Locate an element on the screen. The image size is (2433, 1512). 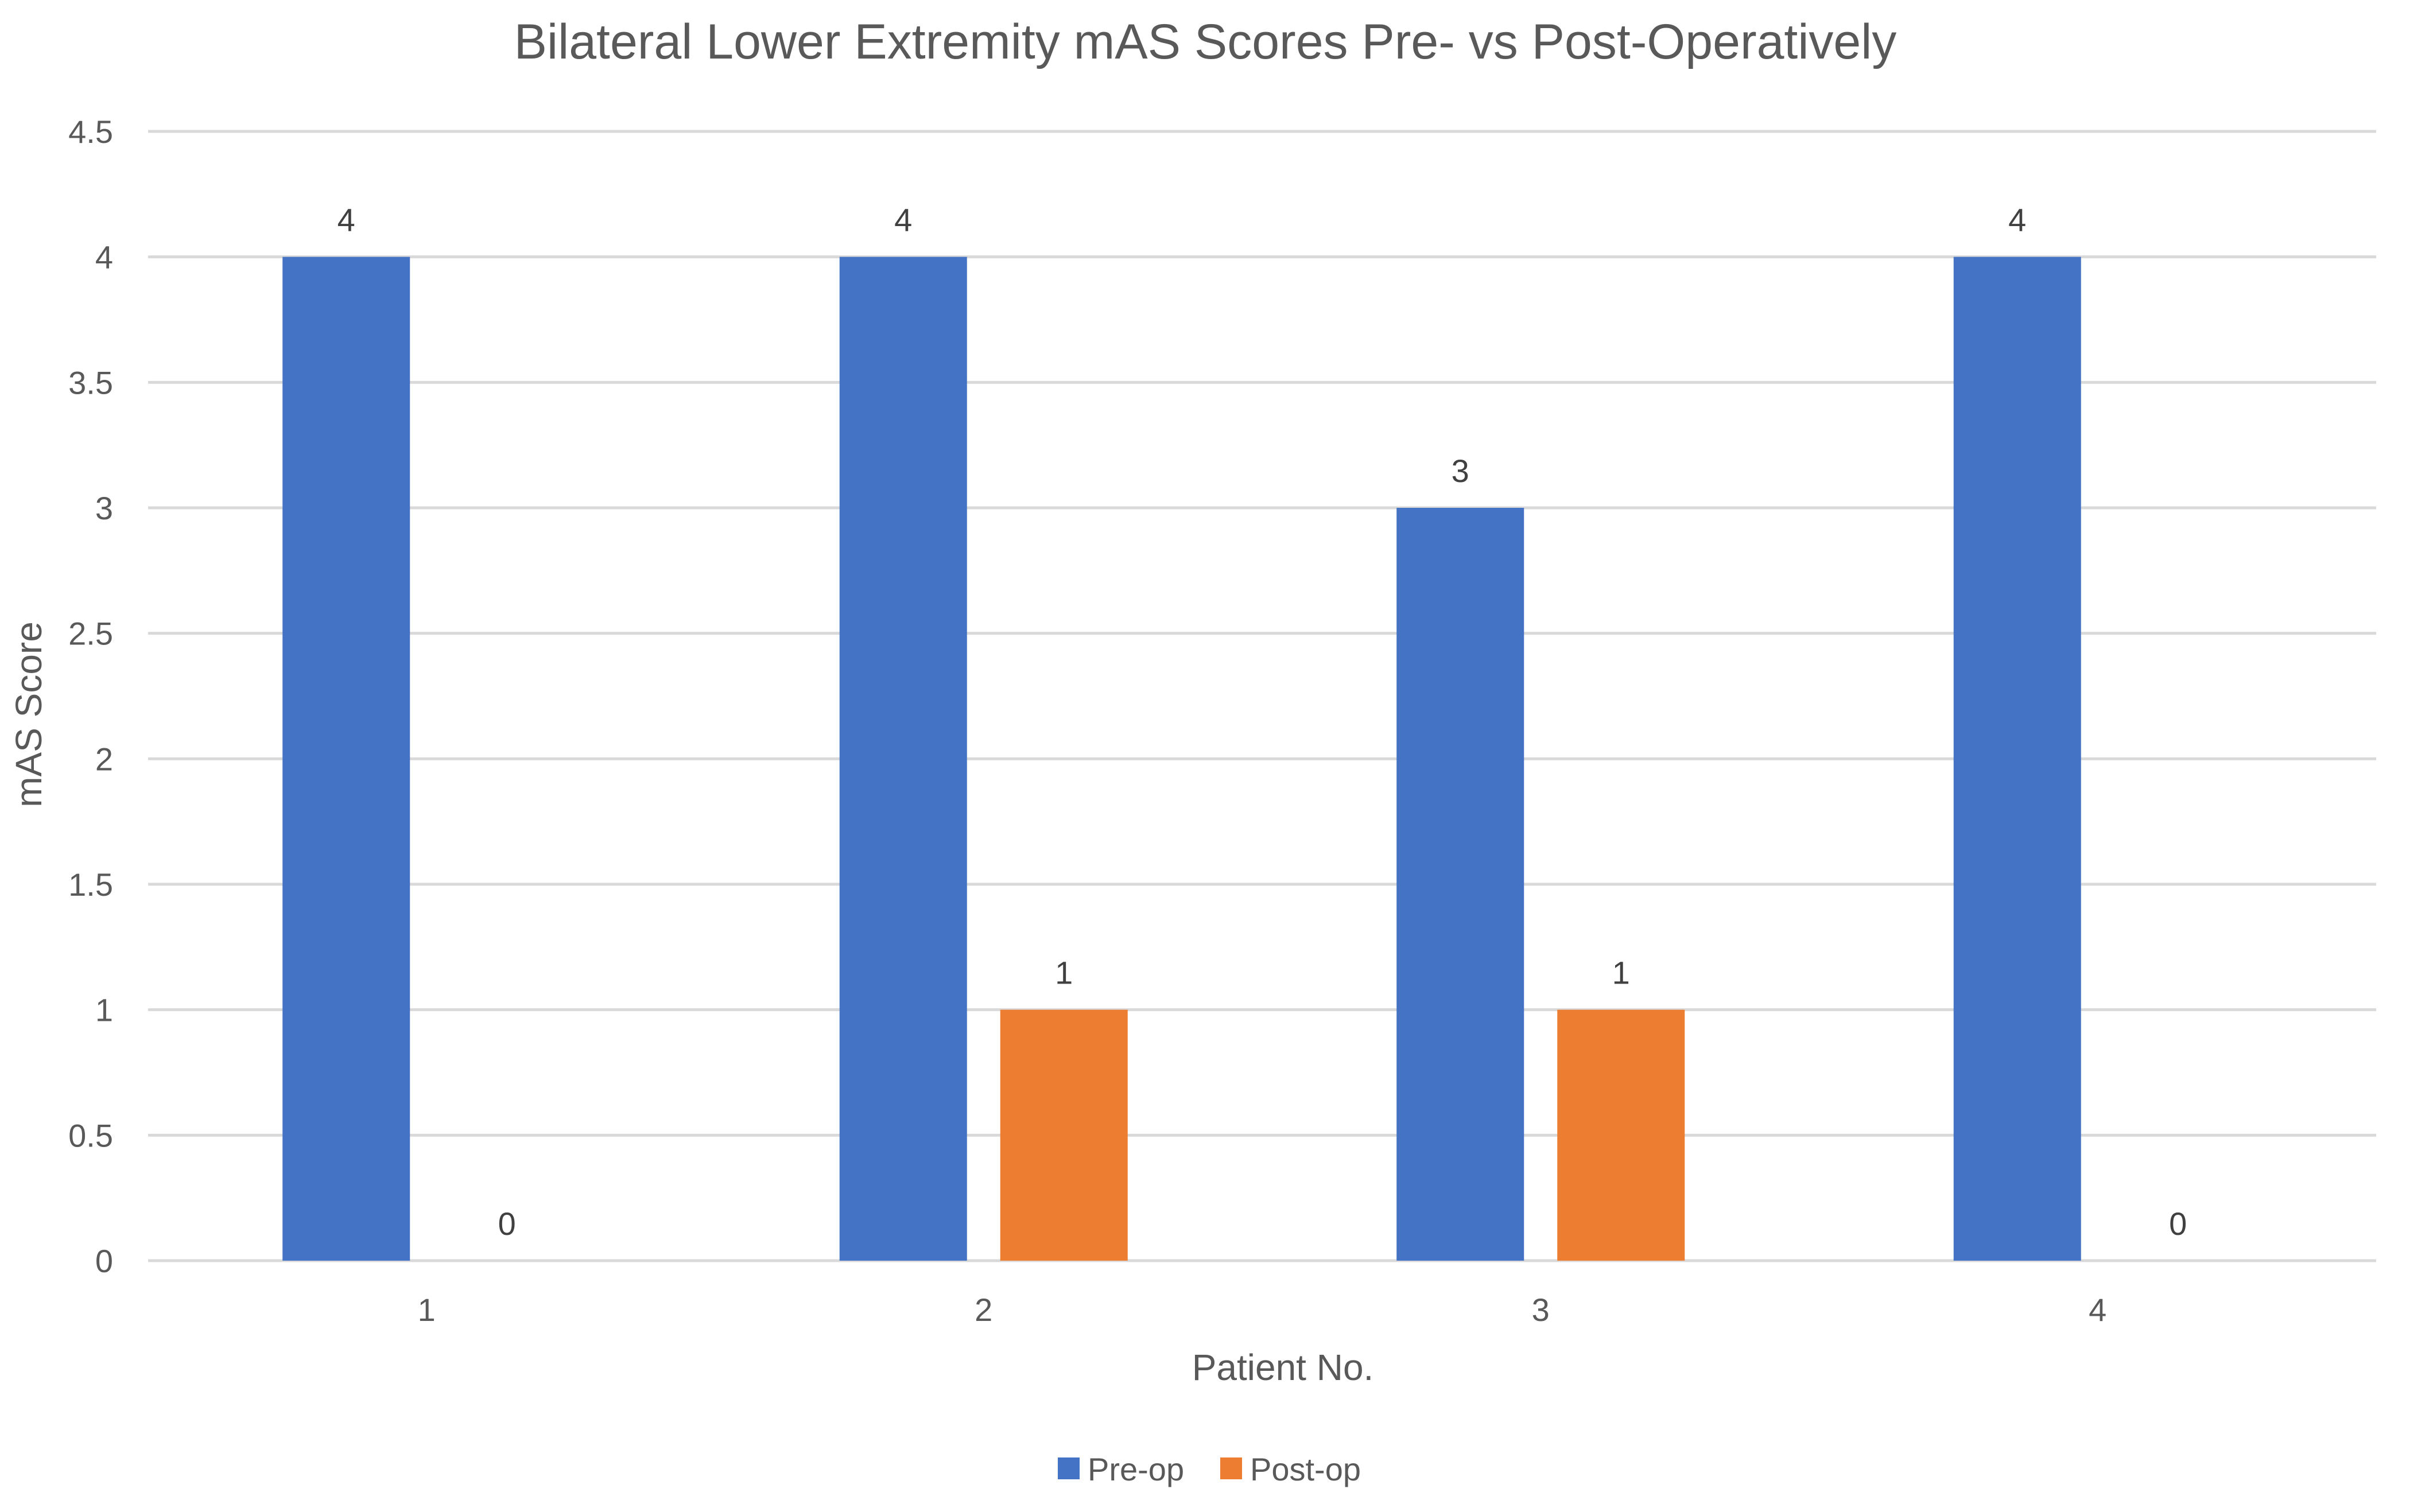
y-tick-label: 1.5 is located at coordinates (90, 884).